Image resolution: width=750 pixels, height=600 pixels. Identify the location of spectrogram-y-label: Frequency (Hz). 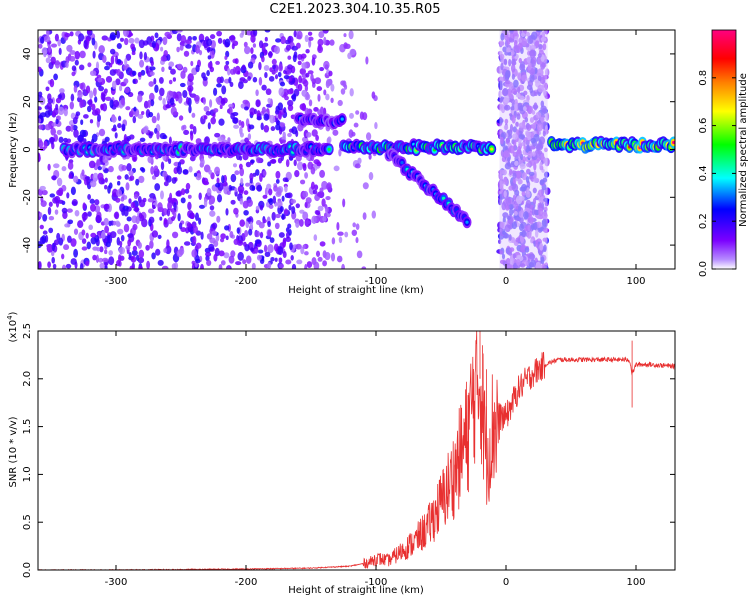
(13, 150).